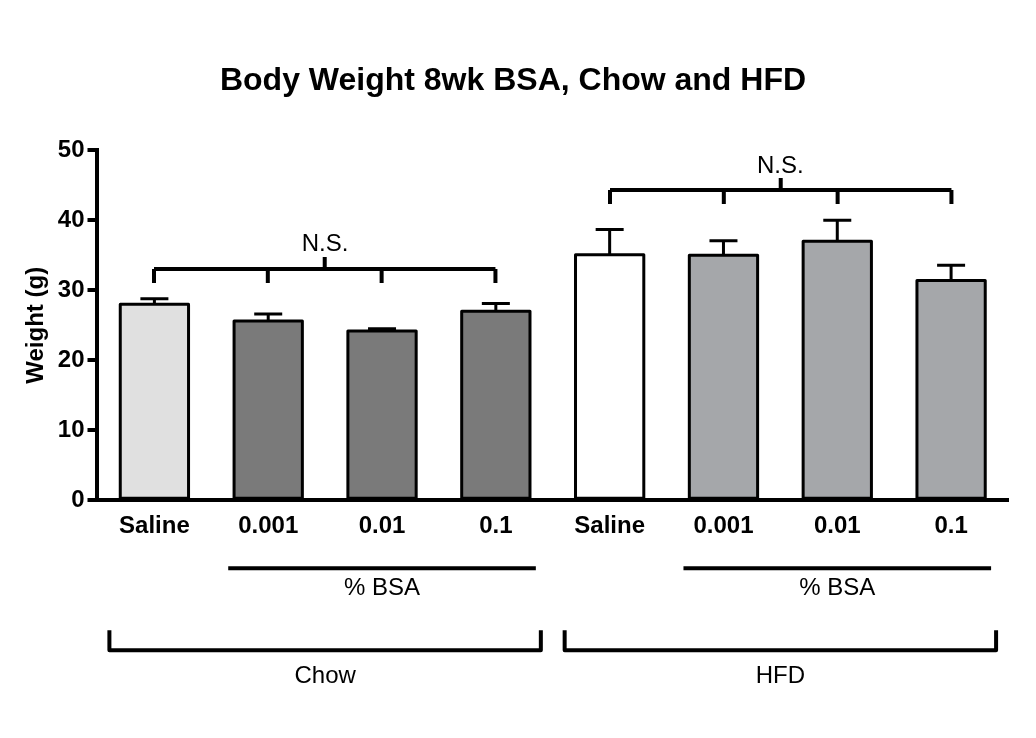 The image size is (1036, 738). What do you see at coordinates (71, 428) in the screenshot?
I see `y-tick-label: 10` at bounding box center [71, 428].